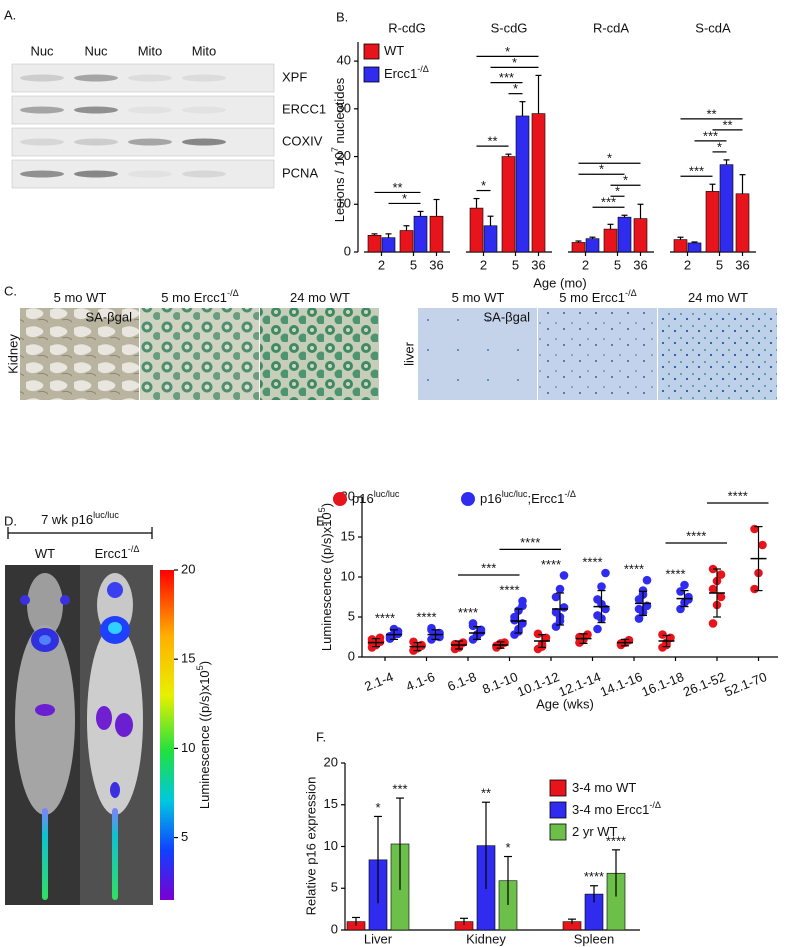 This screenshot has width=796, height=947. What do you see at coordinates (188, 658) in the screenshot?
I see `colorbar-tick-label: 15` at bounding box center [188, 658].